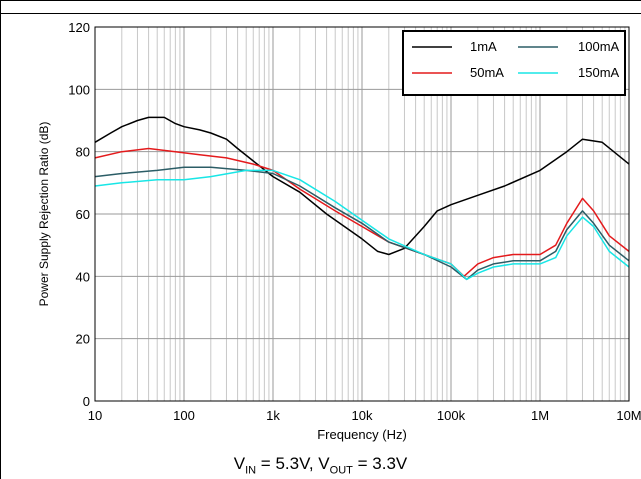 This screenshot has width=641, height=479. Describe the element at coordinates (83, 214) in the screenshot. I see `y-tick-label: 60` at that location.